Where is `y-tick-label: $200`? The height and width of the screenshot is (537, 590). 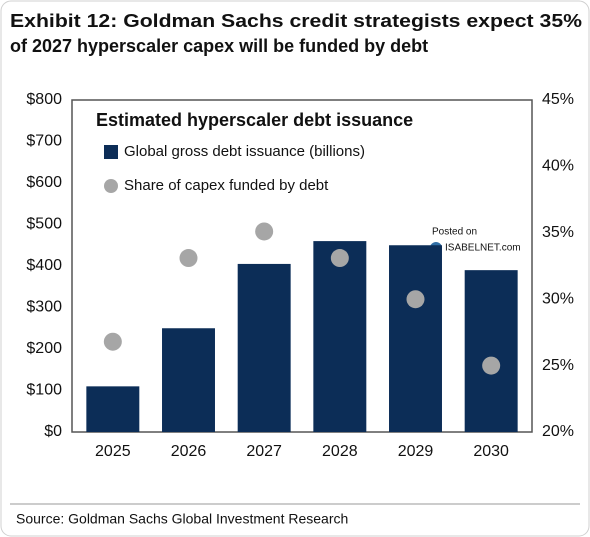
y-tick-label: $200 is located at coordinates (44, 348).